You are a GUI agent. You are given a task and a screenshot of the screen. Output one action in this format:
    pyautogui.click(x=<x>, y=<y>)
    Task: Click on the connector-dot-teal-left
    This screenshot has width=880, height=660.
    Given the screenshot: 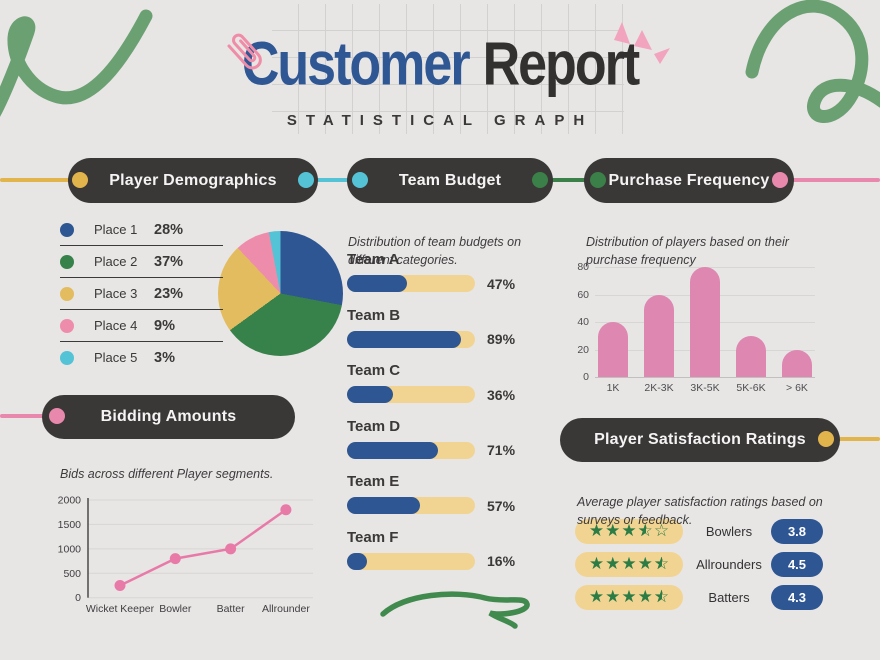 What is the action you would take?
    pyautogui.click(x=306, y=180)
    